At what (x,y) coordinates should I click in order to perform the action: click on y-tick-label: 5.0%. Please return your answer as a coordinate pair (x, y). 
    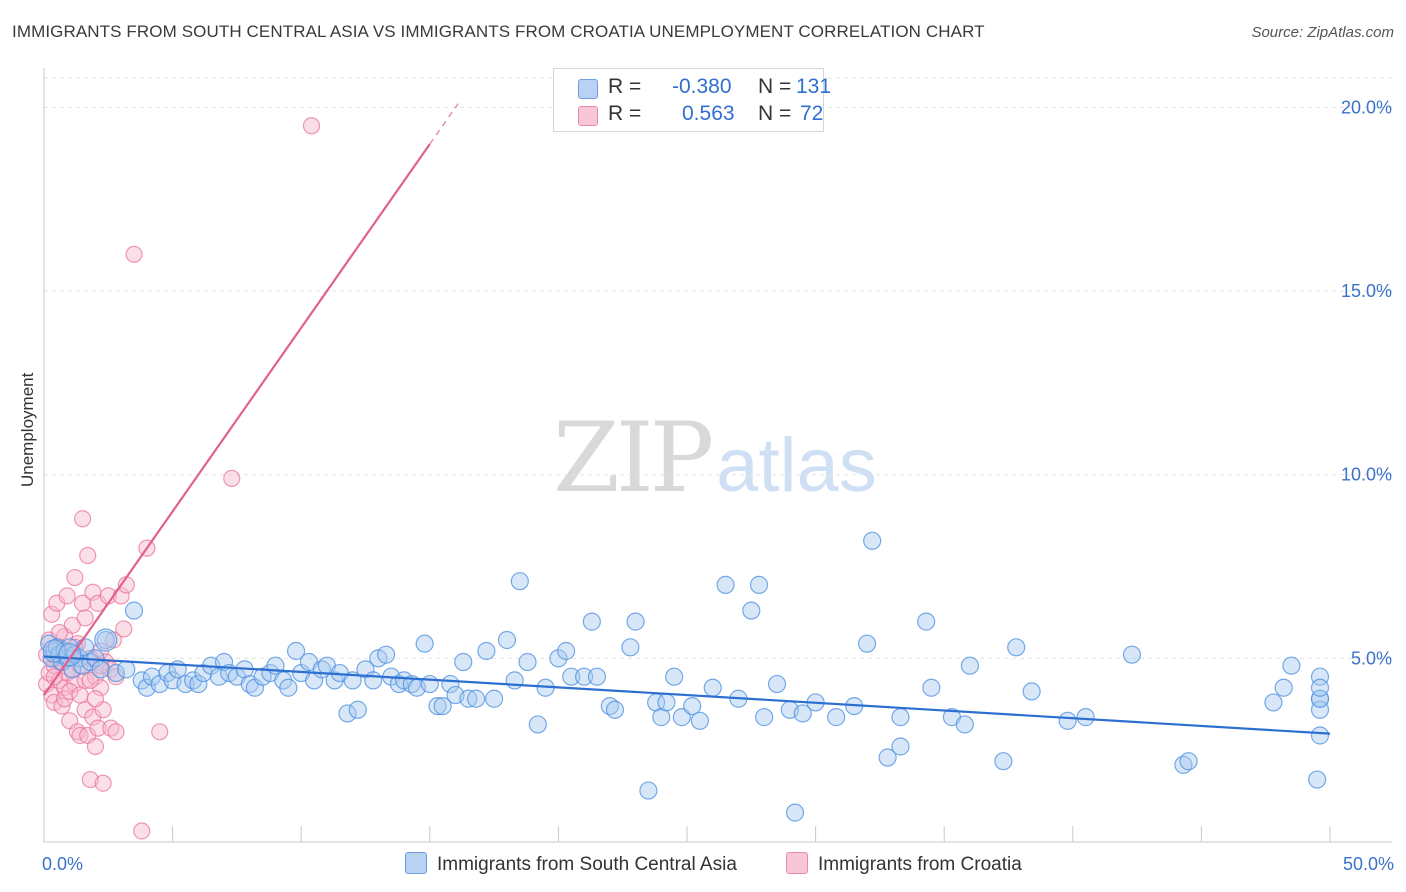
    Looking at the image, I should click on (1371, 658).